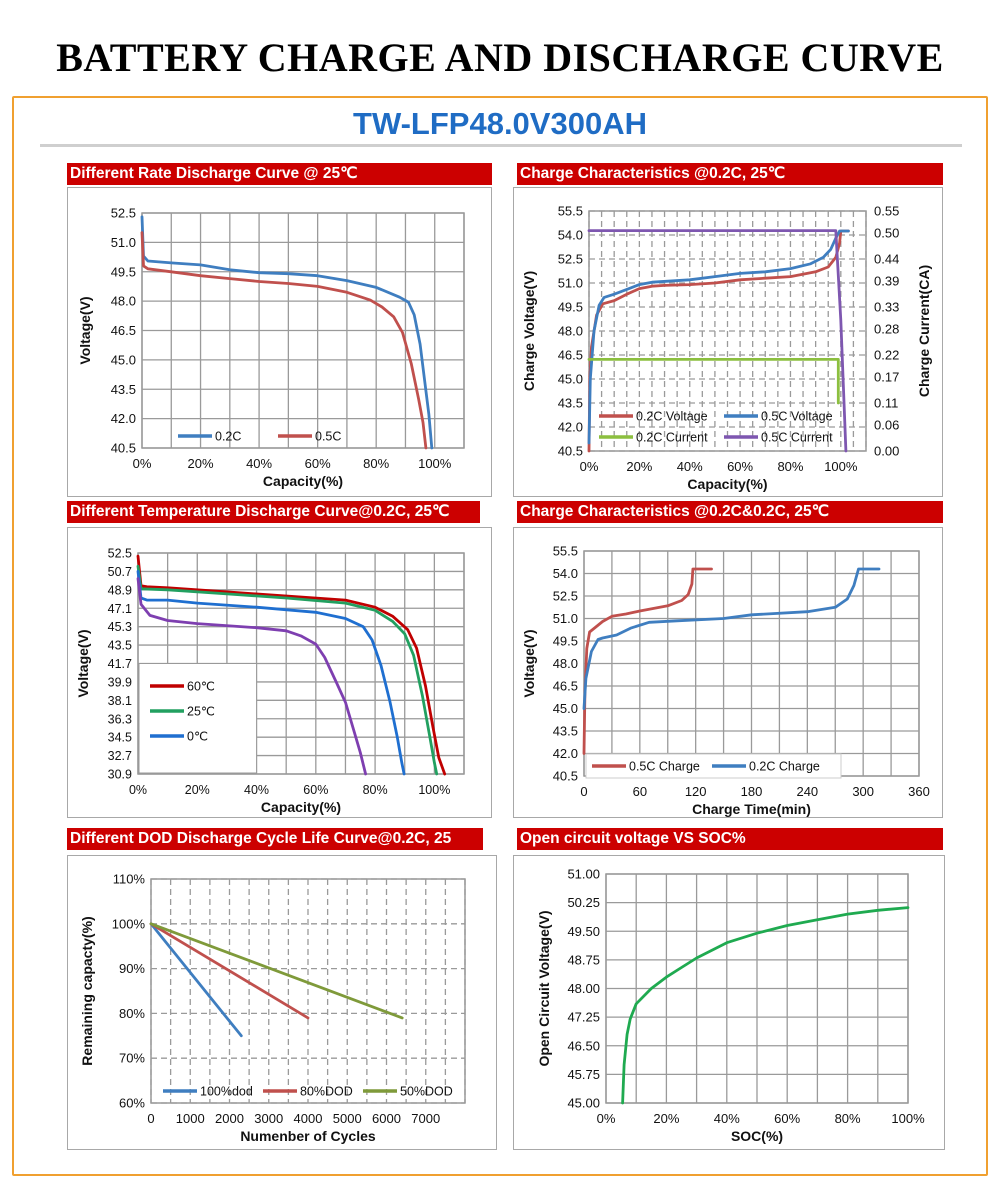 This screenshot has width=1000, height=1203. I want to click on y-tick-label: 60%, so click(132, 1103).